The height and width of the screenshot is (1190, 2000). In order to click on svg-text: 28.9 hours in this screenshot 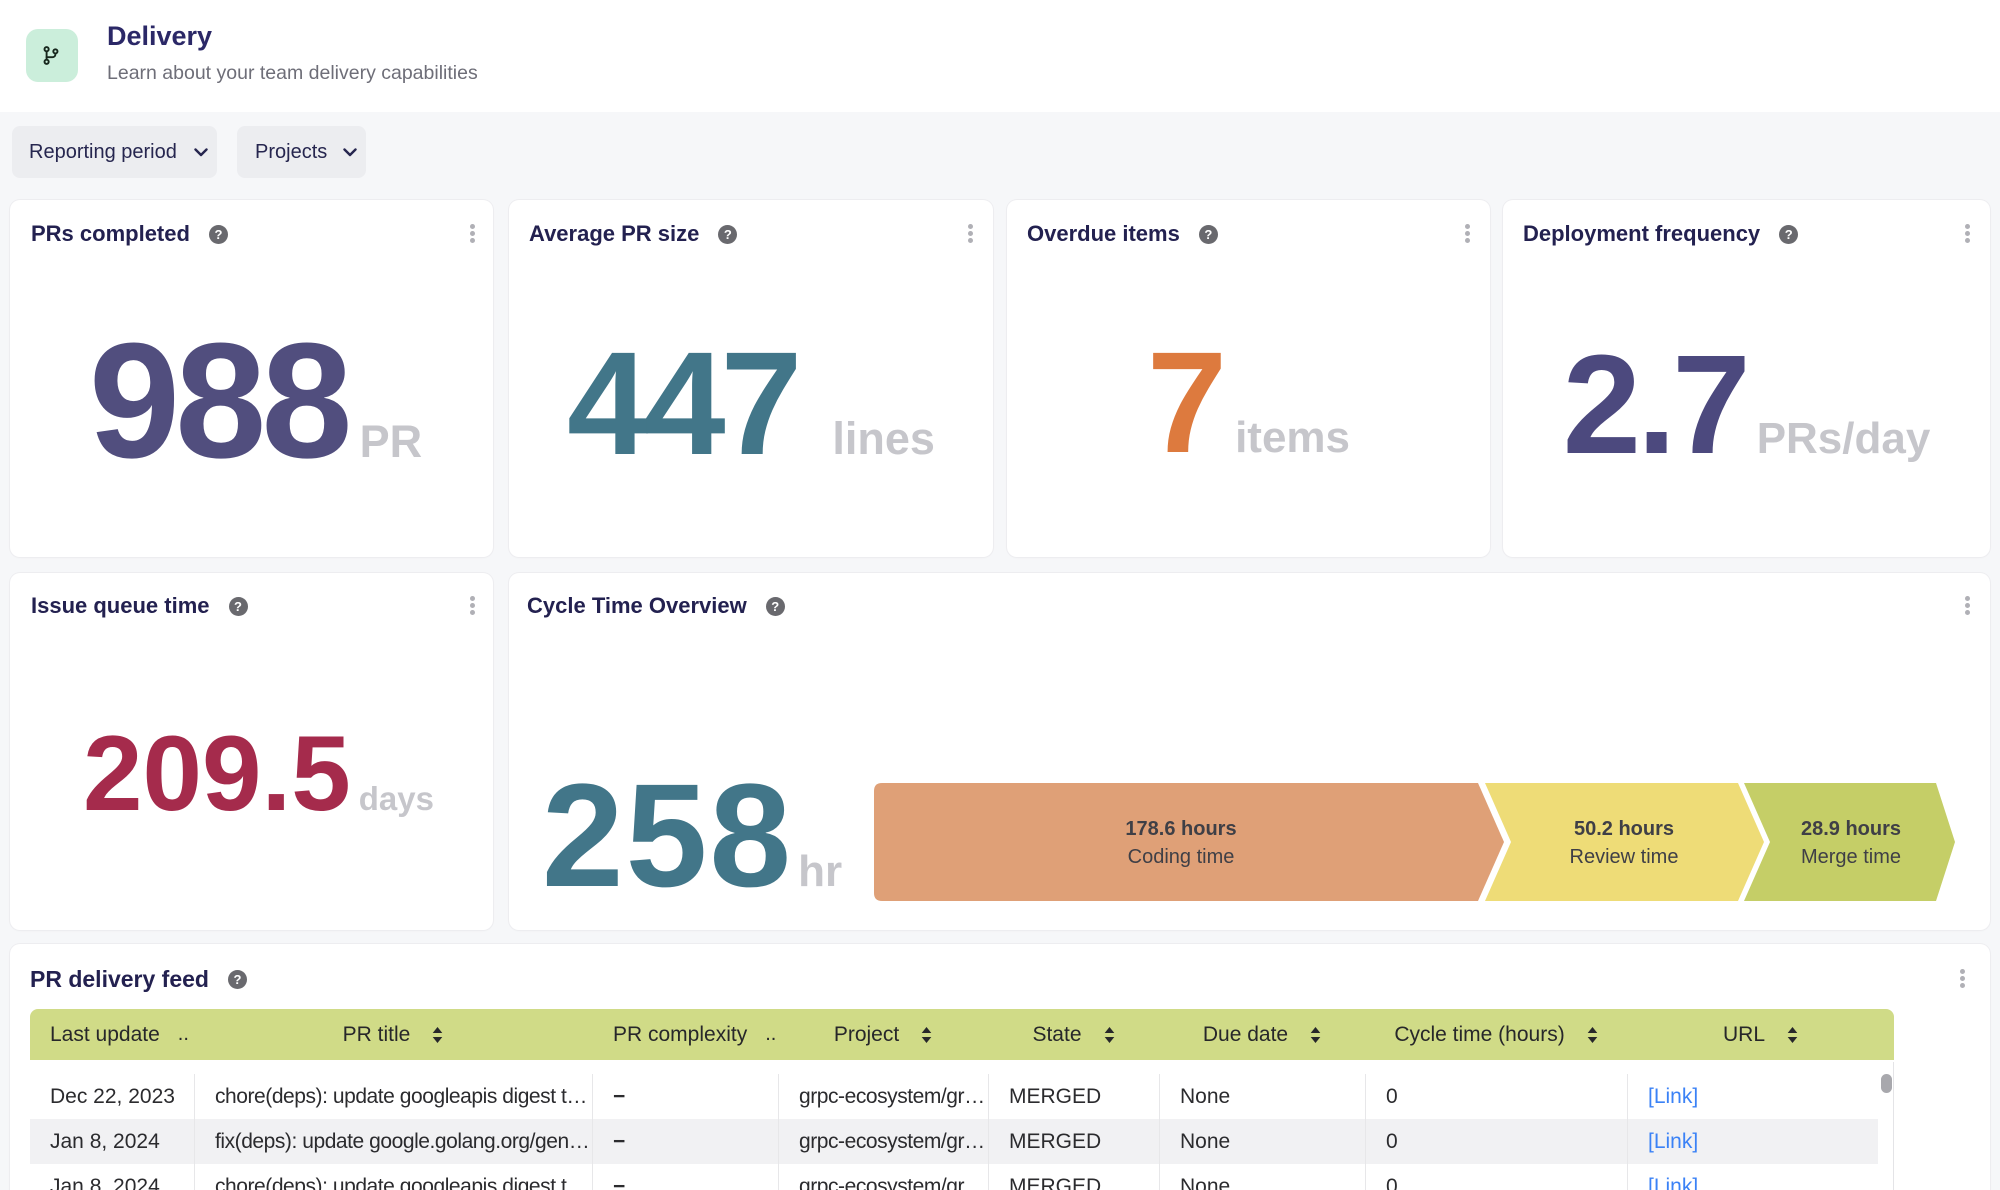, I will do `click(1851, 829)`.